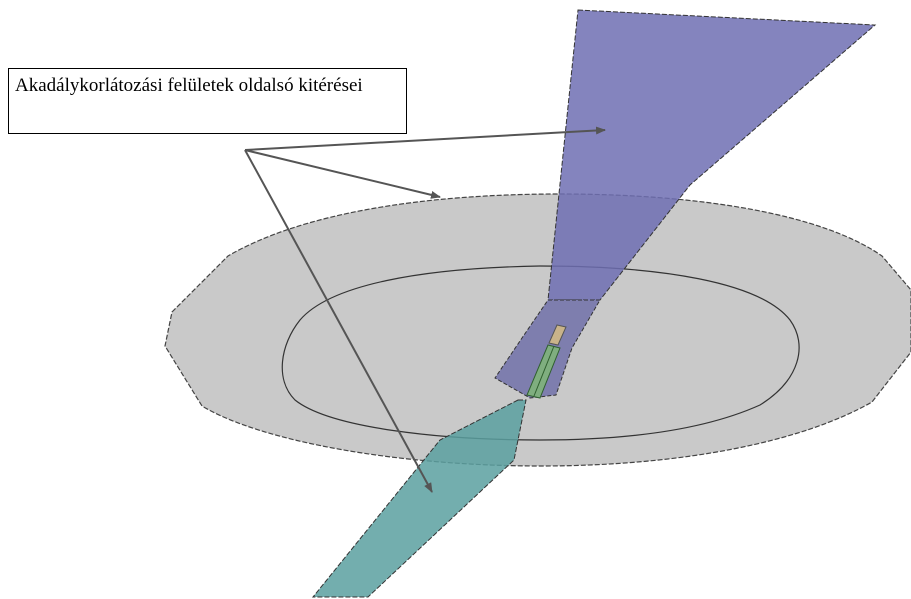 This screenshot has height=599, width=911. What do you see at coordinates (544, 371) in the screenshot?
I see `runway-centerline` at bounding box center [544, 371].